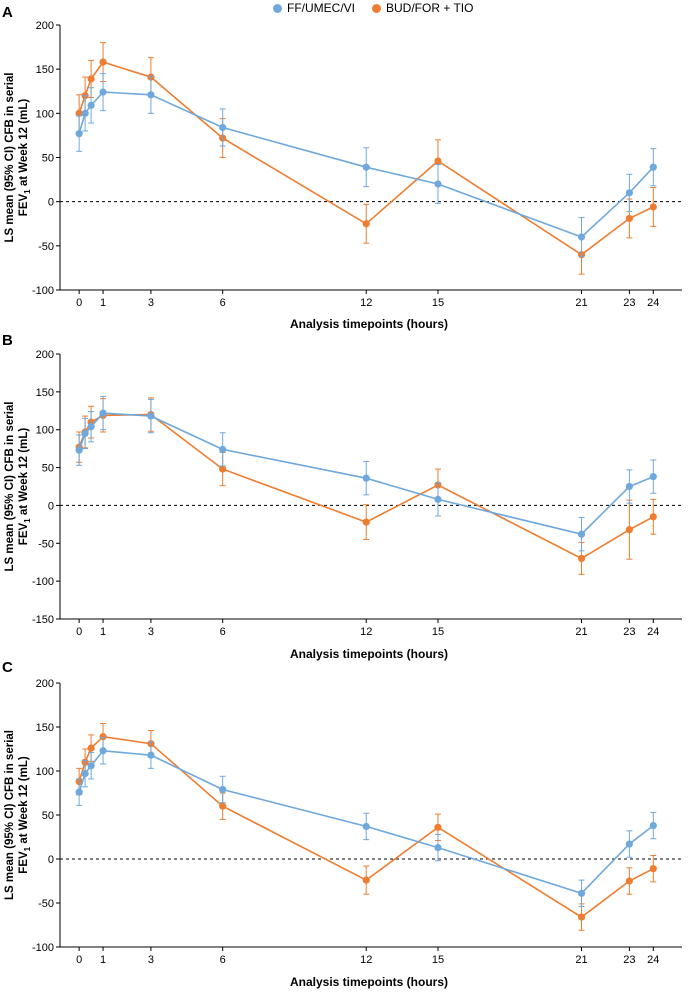 The width and height of the screenshot is (689, 992). Describe the element at coordinates (430, 8) in the screenshot. I see `legend-label-bud-for-tio: BUD/FOR + TIO` at that location.